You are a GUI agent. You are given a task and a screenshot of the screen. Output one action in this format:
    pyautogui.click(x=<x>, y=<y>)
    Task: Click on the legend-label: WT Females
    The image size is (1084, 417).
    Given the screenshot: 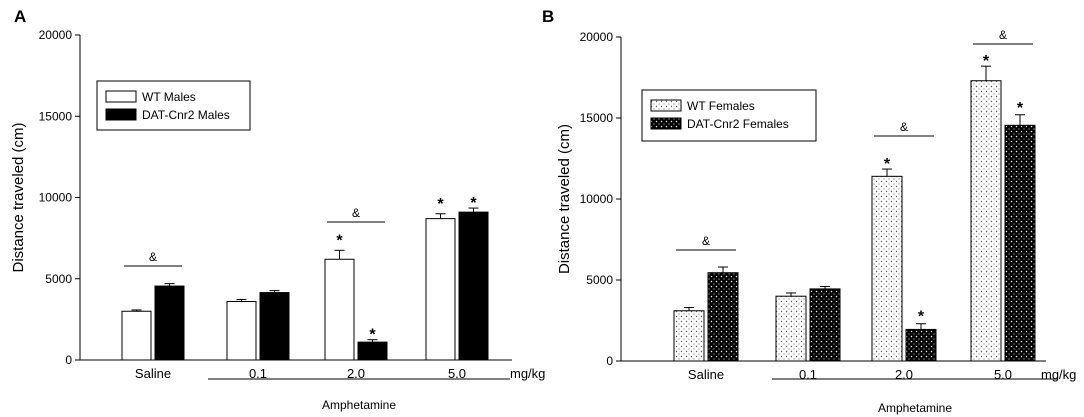 What is the action you would take?
    pyautogui.click(x=721, y=106)
    